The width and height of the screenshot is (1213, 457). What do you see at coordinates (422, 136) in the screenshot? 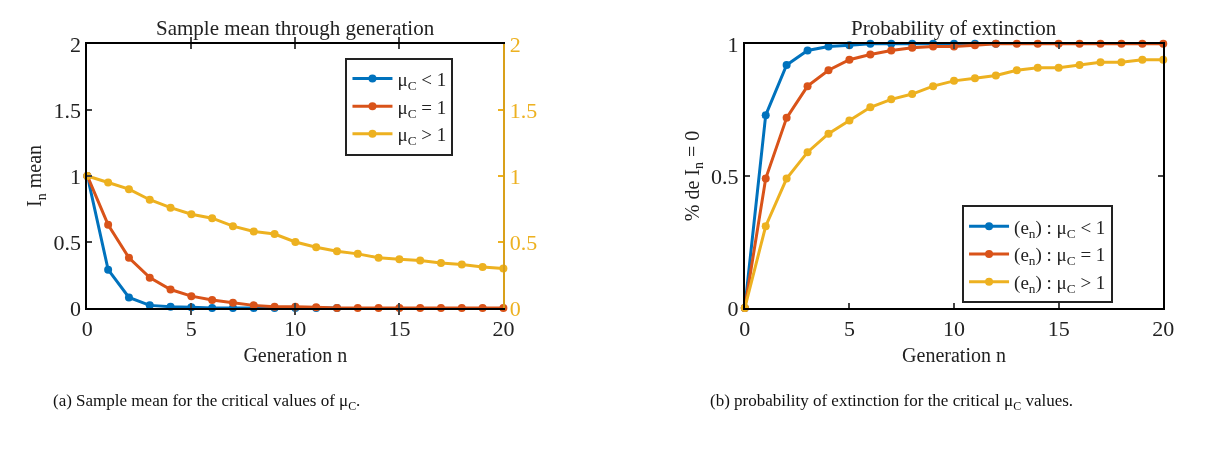
I see `legend-label: μ$_{C}$ > 1` at bounding box center [422, 136].